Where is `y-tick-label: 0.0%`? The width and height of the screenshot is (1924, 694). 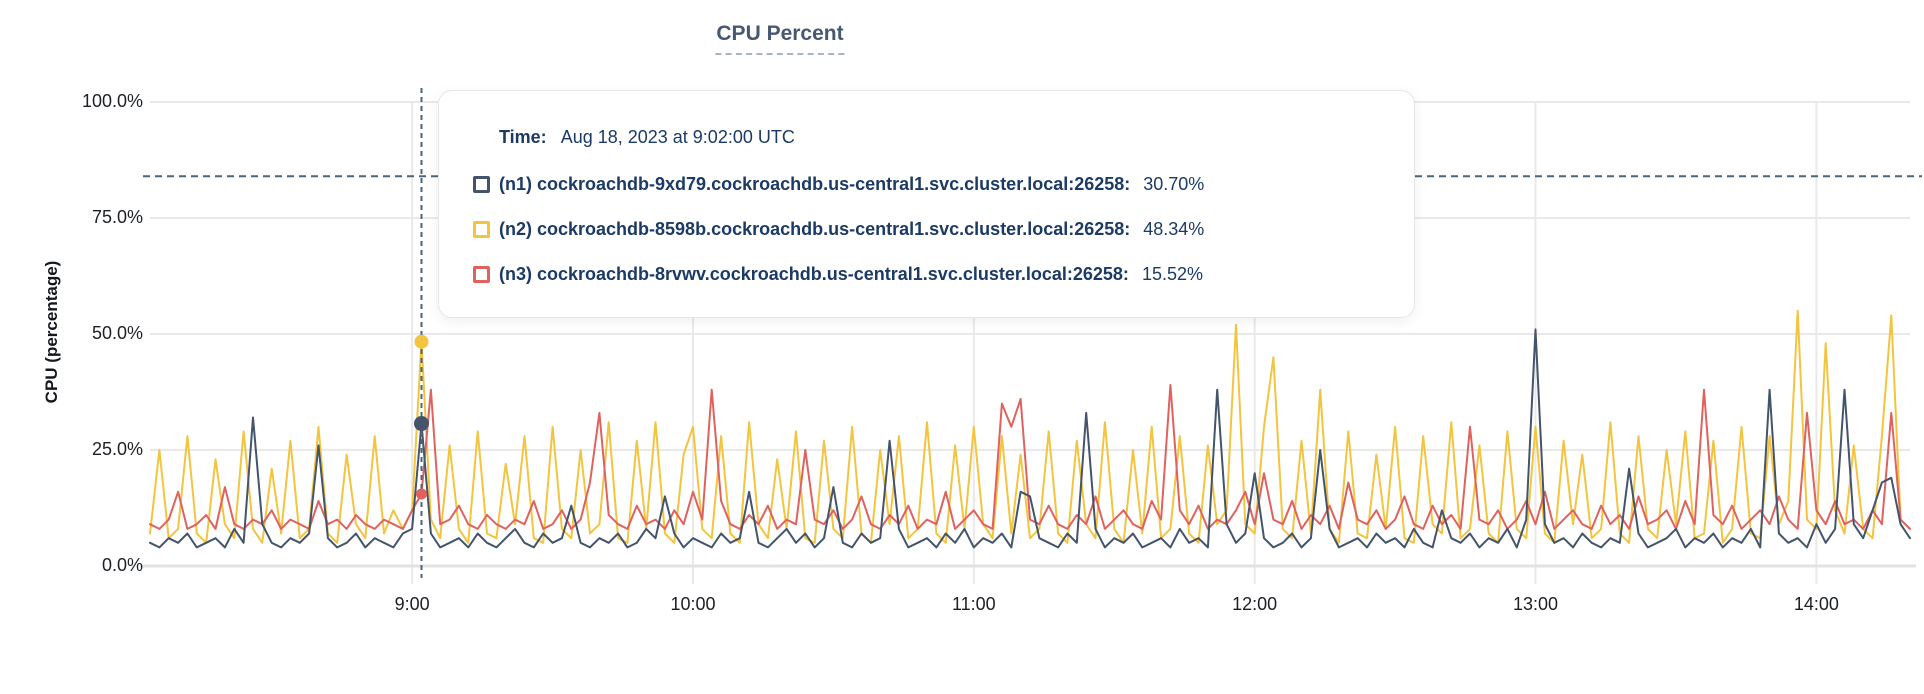
y-tick-label: 0.0% is located at coordinates (122, 565).